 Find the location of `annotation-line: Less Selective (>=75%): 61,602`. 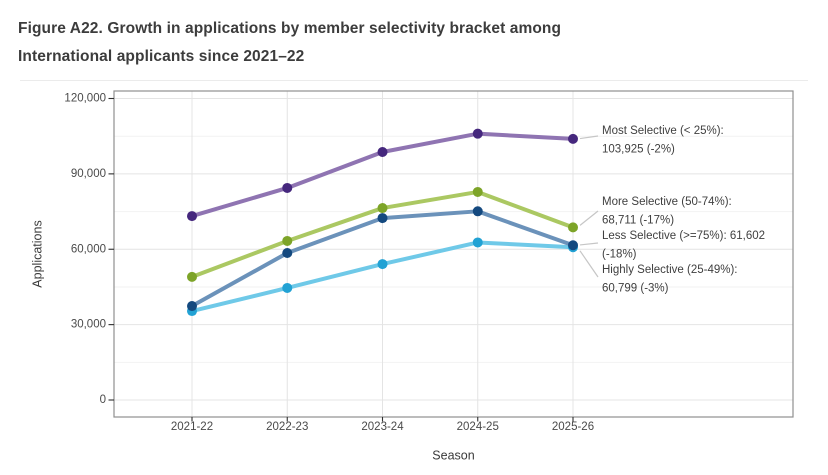

annotation-line: Less Selective (>=75%): 61,602 is located at coordinates (683, 236).